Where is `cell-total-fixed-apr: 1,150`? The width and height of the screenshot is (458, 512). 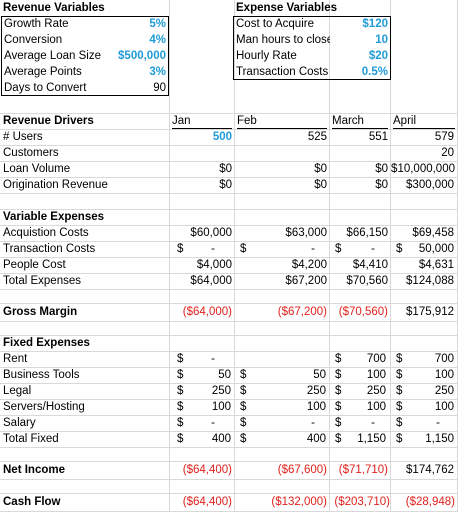
cell-total-fixed-apr: 1,150 is located at coordinates (439, 439).